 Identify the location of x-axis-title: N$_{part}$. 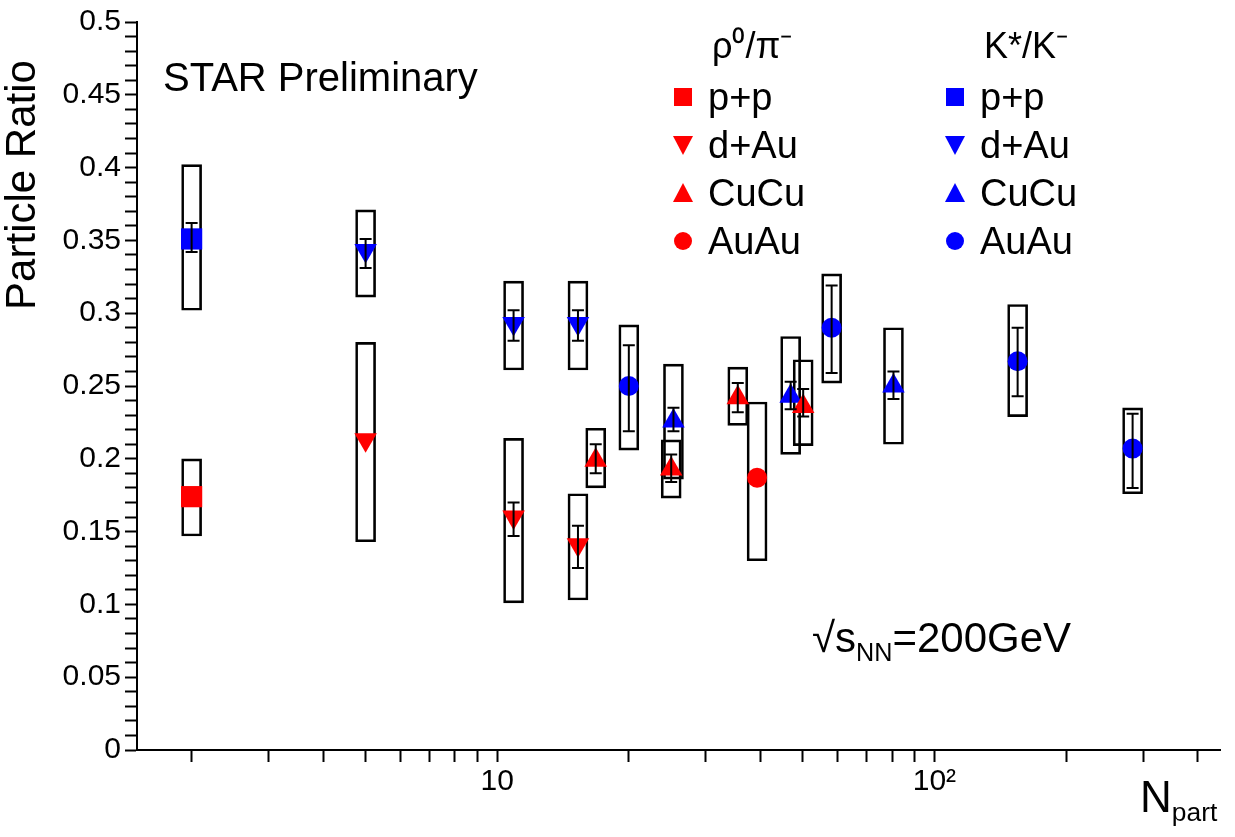
(1179, 800).